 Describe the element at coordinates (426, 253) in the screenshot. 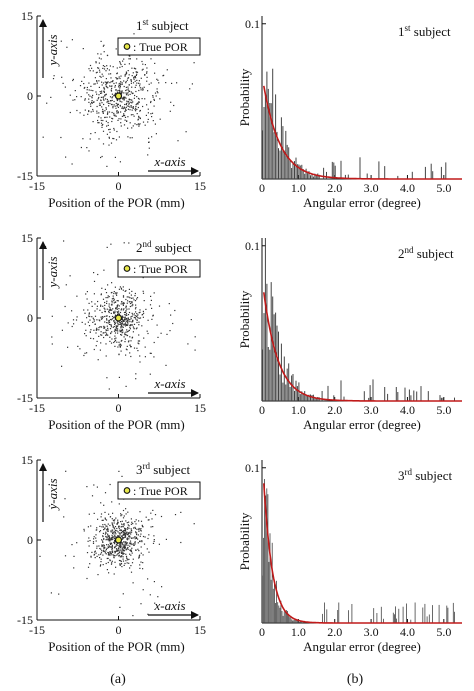

I see `subject-title: 2nd subject` at that location.